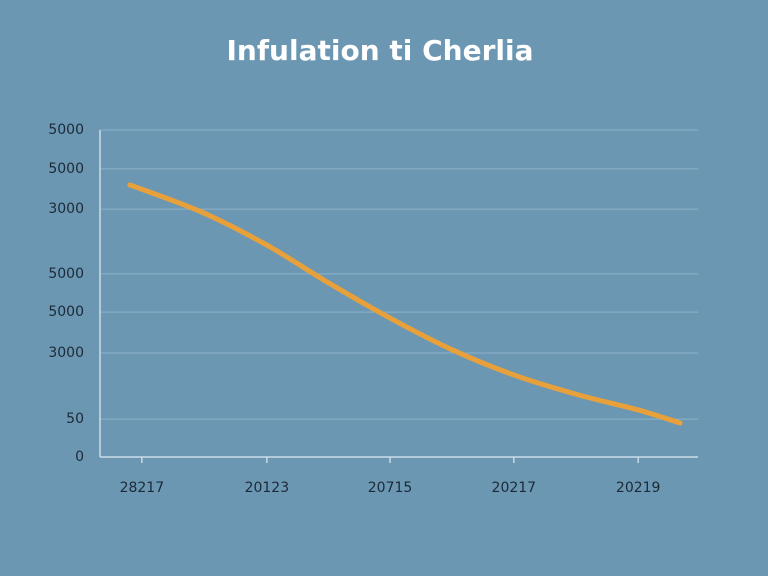  Describe the element at coordinates (514, 488) in the screenshot. I see `x-tick-label: 20217` at that location.